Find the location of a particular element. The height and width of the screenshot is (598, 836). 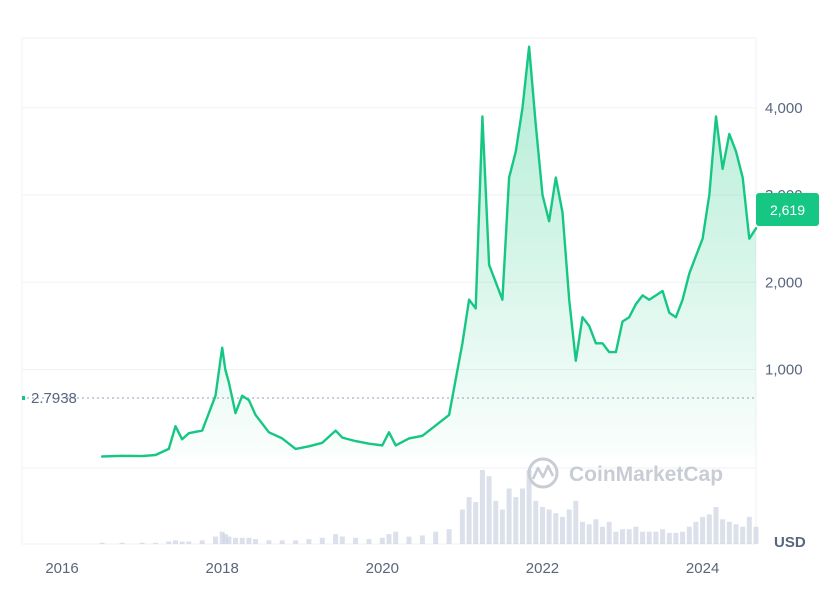

y-tick-label: 4,000 is located at coordinates (784, 108).